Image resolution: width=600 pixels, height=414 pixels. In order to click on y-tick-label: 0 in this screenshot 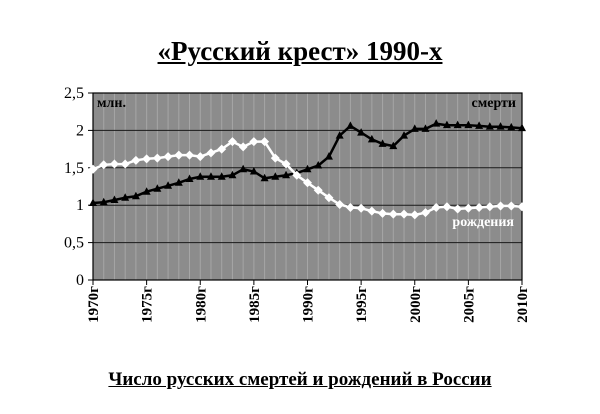, I will do `click(80, 280)`.